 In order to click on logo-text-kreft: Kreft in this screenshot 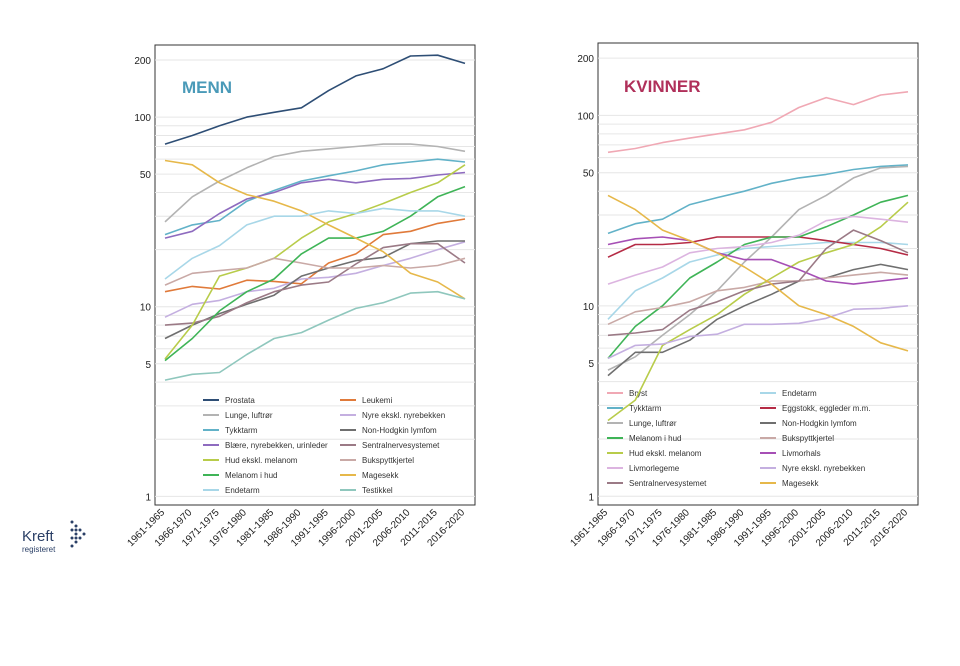, I will do `click(38, 536)`.